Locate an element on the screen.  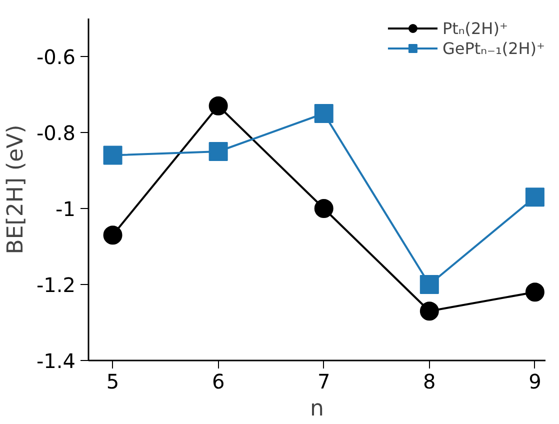
y-tick-label: -1.2 is located at coordinates (56, 285).